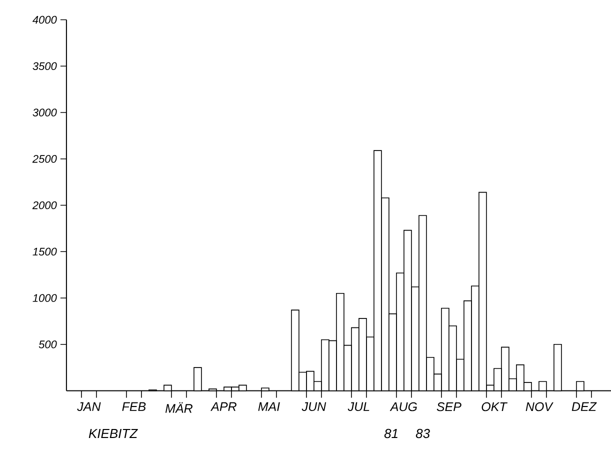 The width and height of the screenshot is (611, 452). Describe the element at coordinates (89, 407) in the screenshot. I see `x-tick-label: JAN` at that location.